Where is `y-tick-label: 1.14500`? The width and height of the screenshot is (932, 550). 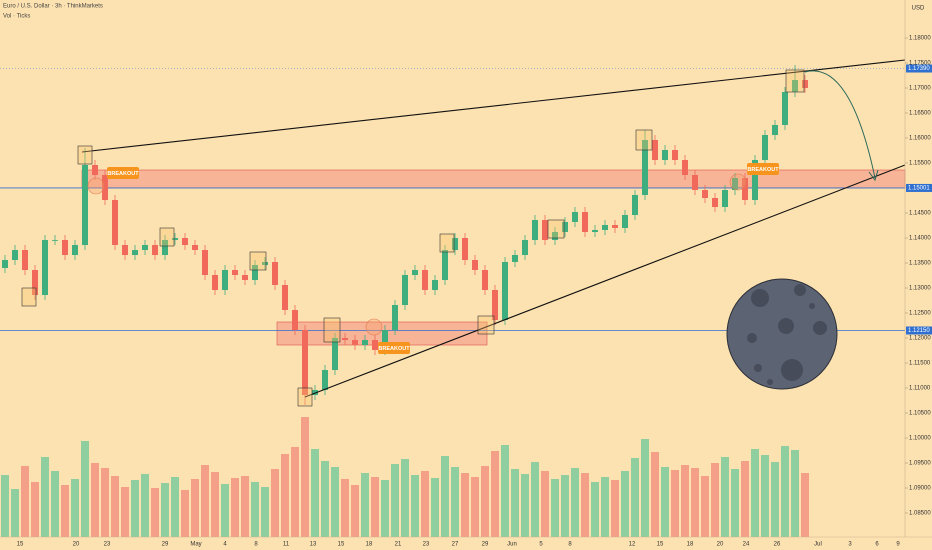 y-tick-label: 1.14500 is located at coordinates (920, 214).